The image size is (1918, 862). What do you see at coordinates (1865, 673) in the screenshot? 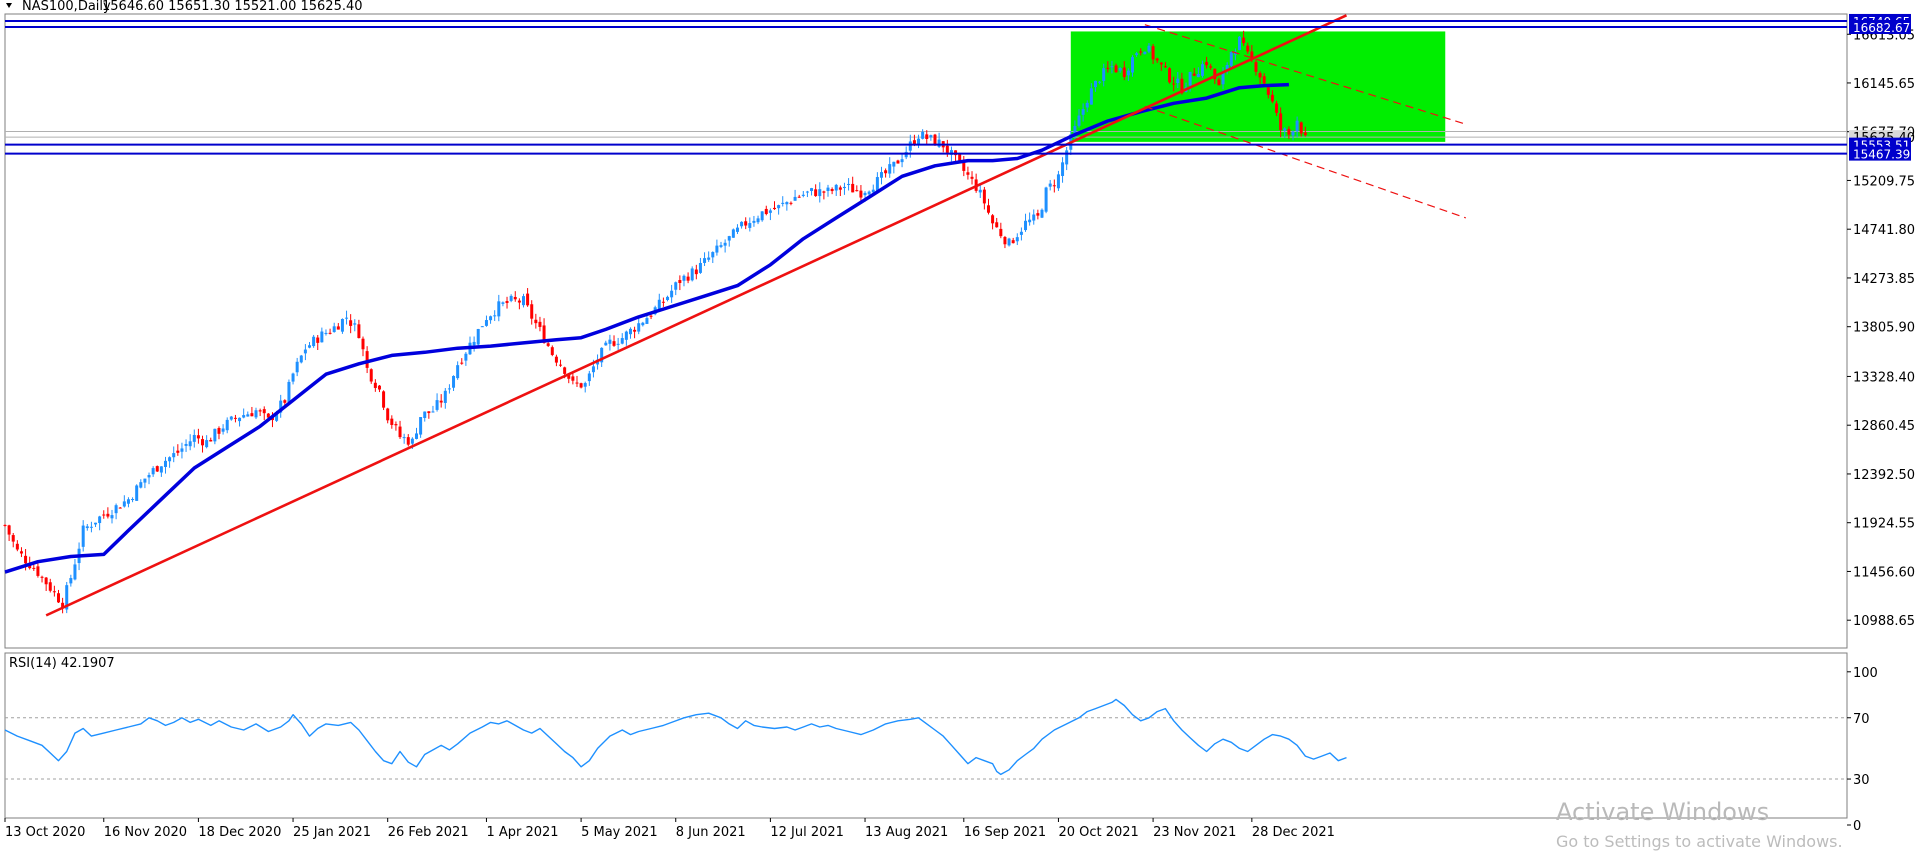
I see `rsi-tick-label: 100` at bounding box center [1865, 673].